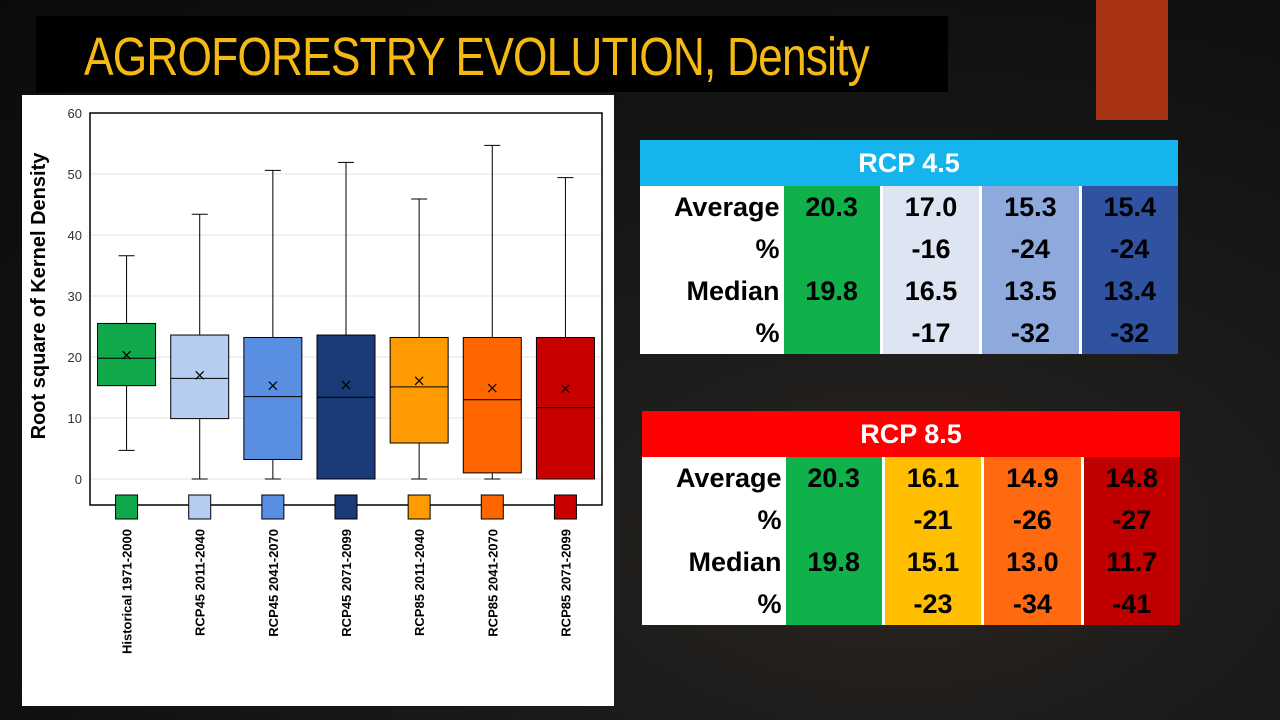  What do you see at coordinates (930, 291) in the screenshot?
I see `table-cell: 16.5` at bounding box center [930, 291].